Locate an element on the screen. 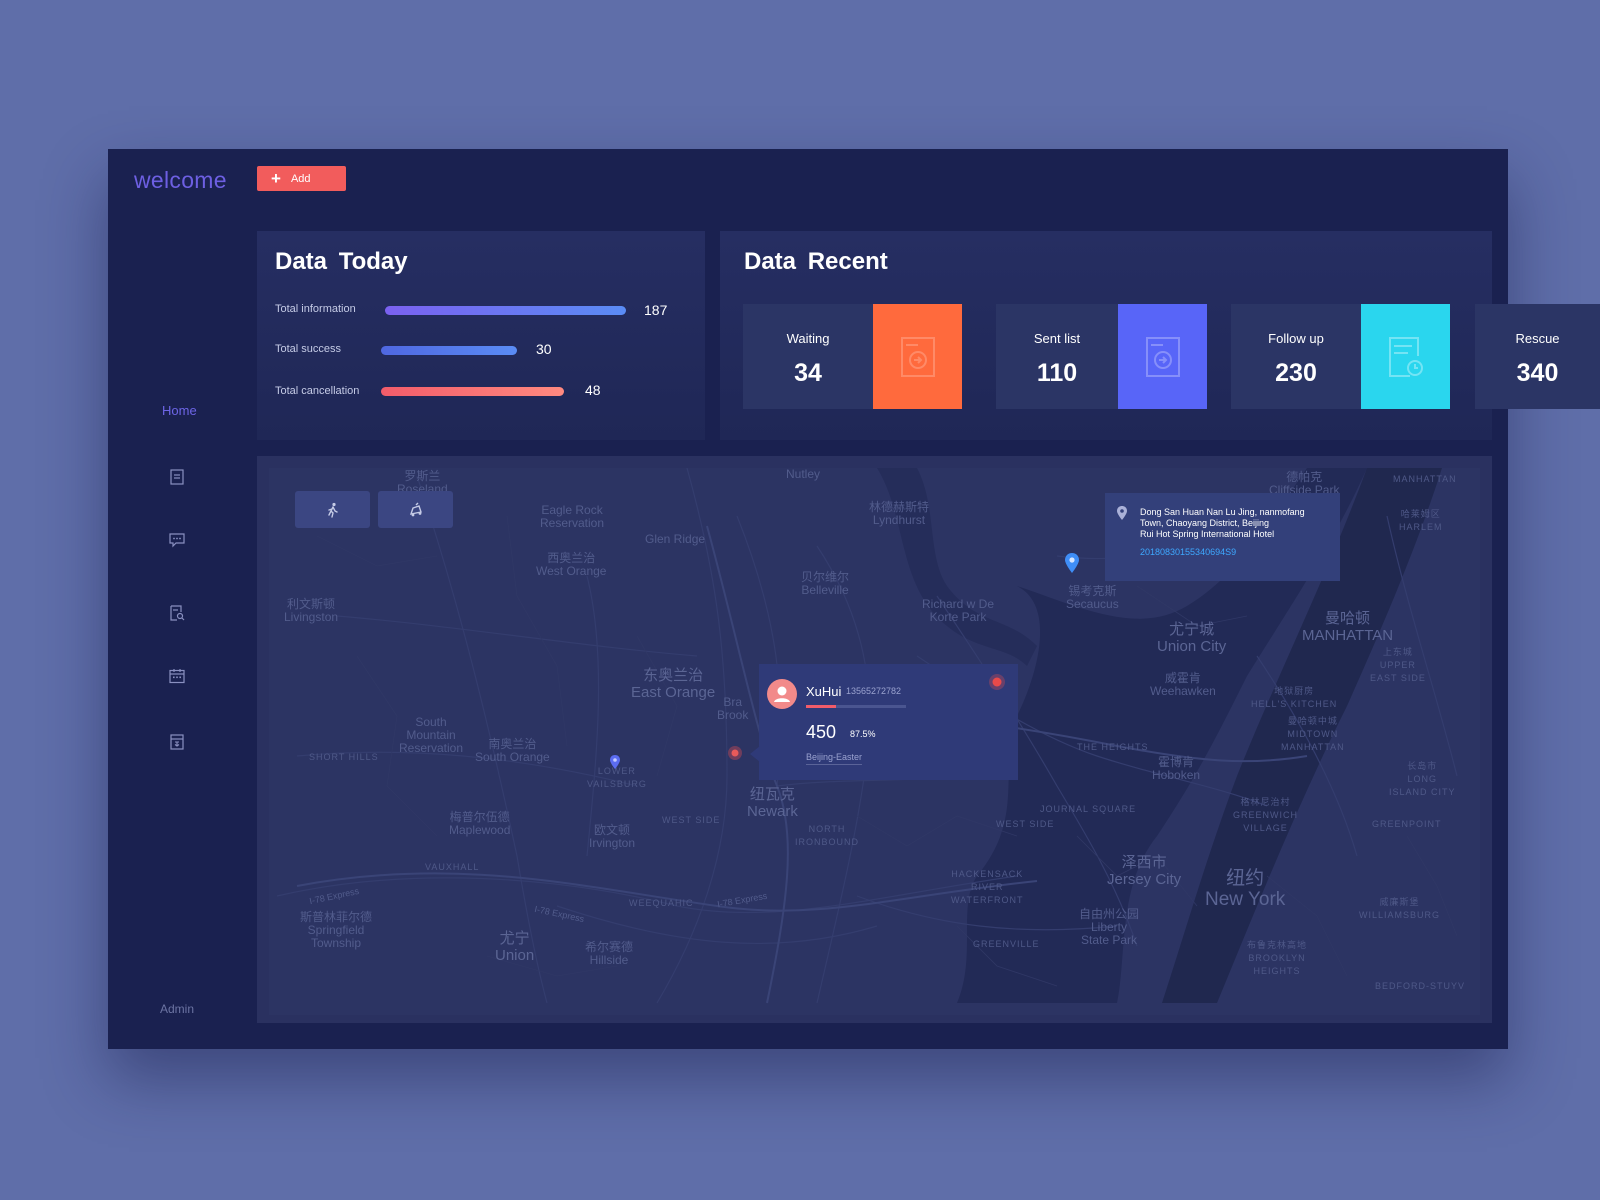 This screenshot has height=1200, width=1600. map-label-springfield: 斯普林菲尔德 Springfield Township is located at coordinates (336, 930).